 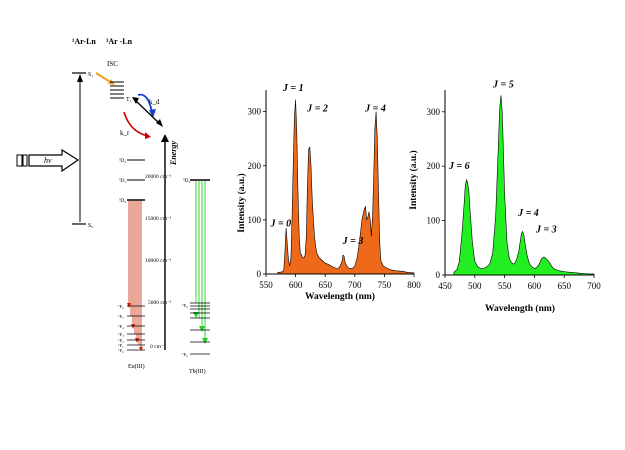 I want to click on energy-tick-0: 0 cm⁻¹, so click(x=158, y=347).